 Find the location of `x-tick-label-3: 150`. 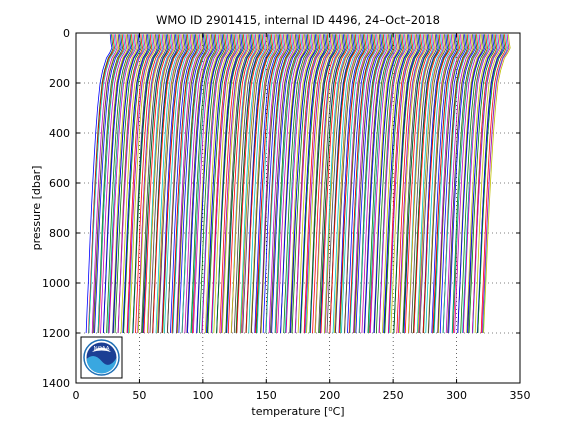

x-tick-label-3: 150 is located at coordinates (266, 395).